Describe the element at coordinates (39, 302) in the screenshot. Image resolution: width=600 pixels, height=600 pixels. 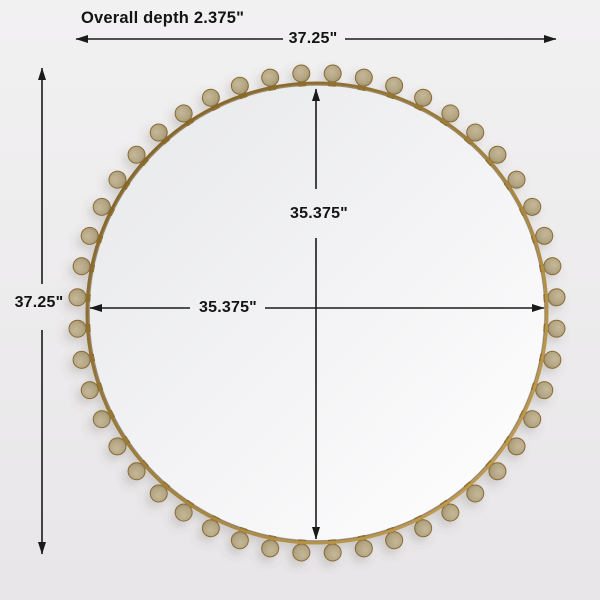
I see `overall-height-label: 37.25"` at that location.